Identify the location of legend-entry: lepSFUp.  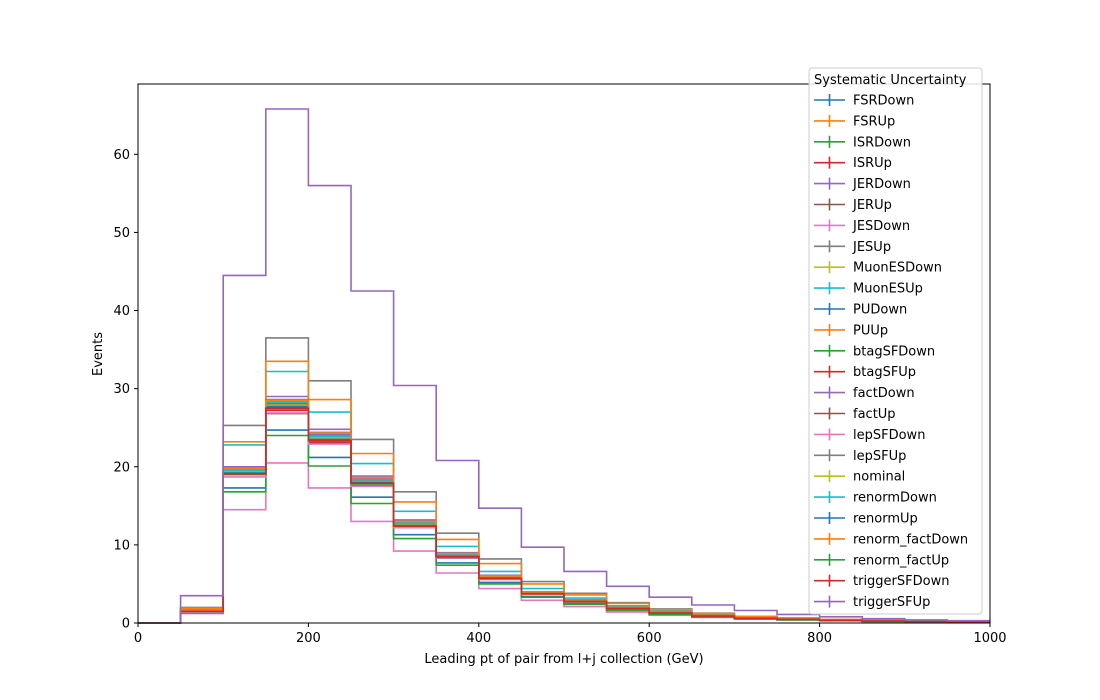
(860, 456).